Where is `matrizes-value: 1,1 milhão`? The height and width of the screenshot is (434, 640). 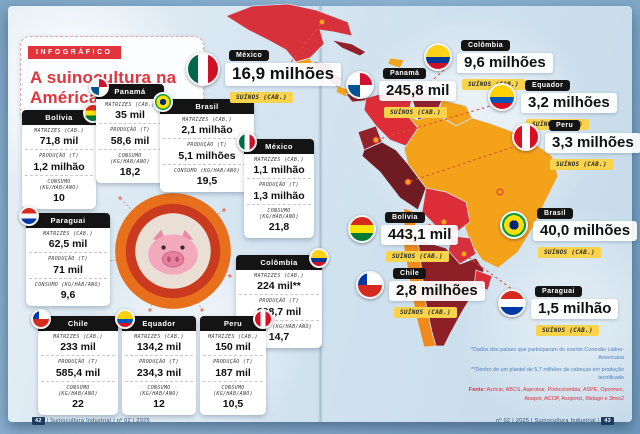 matrizes-value: 1,1 milhão is located at coordinates (279, 170).